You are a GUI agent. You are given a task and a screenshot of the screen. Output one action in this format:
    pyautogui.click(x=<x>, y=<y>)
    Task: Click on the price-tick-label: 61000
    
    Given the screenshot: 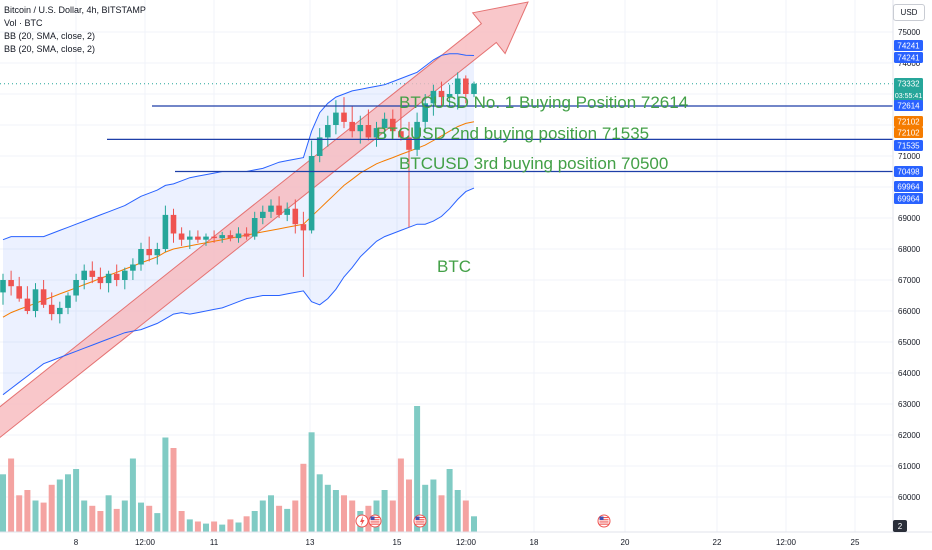 What is the action you would take?
    pyautogui.click(x=909, y=466)
    